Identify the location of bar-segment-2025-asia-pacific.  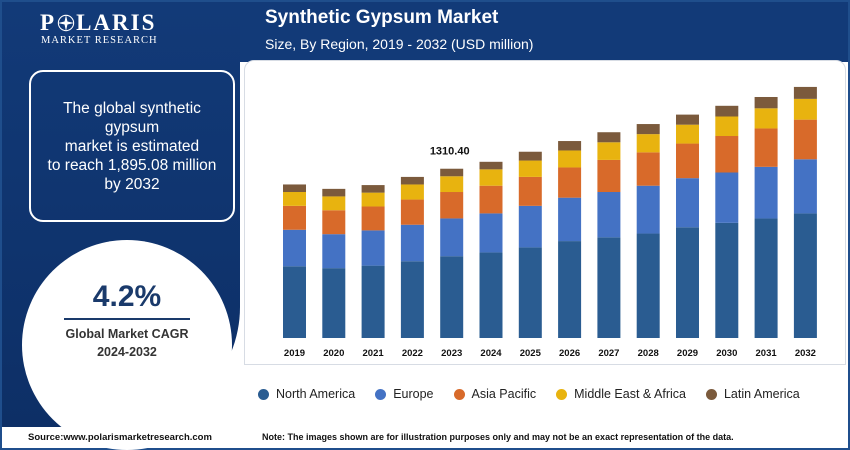
(530, 191).